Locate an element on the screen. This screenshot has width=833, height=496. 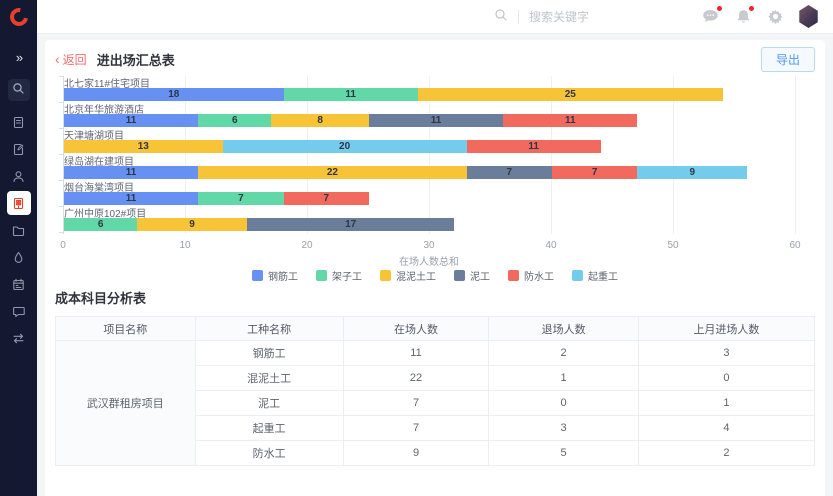
sidebar: » is located at coordinates (18, 248).